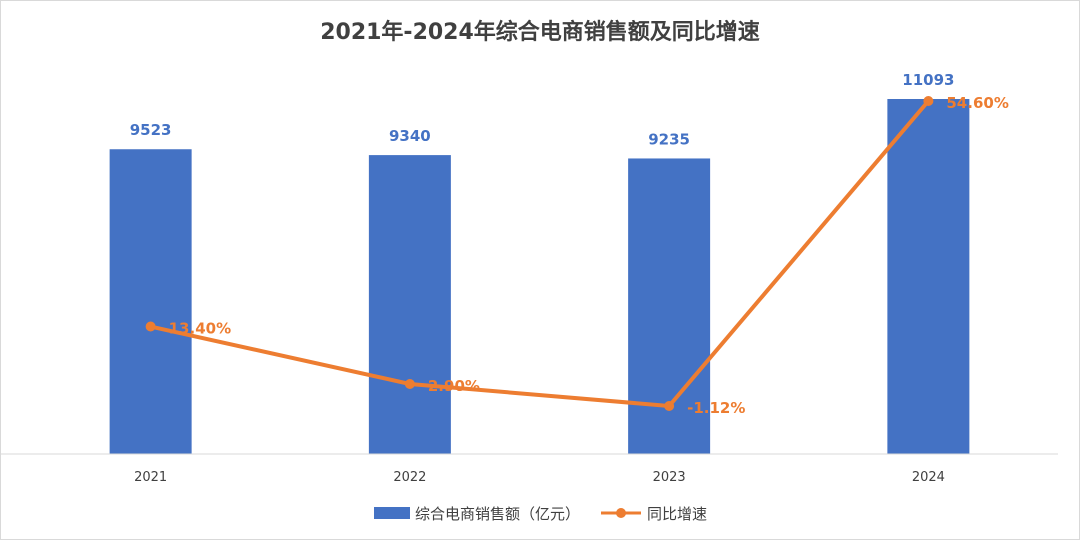 The height and width of the screenshot is (540, 1080). What do you see at coordinates (928, 276) in the screenshot?
I see `bar-2024` at bounding box center [928, 276].